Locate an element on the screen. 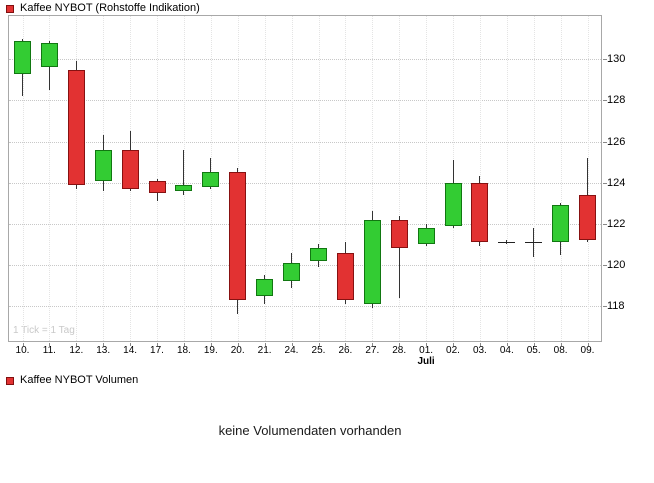 The width and height of the screenshot is (654, 483). x-axis-label: 13. is located at coordinates (103, 350).